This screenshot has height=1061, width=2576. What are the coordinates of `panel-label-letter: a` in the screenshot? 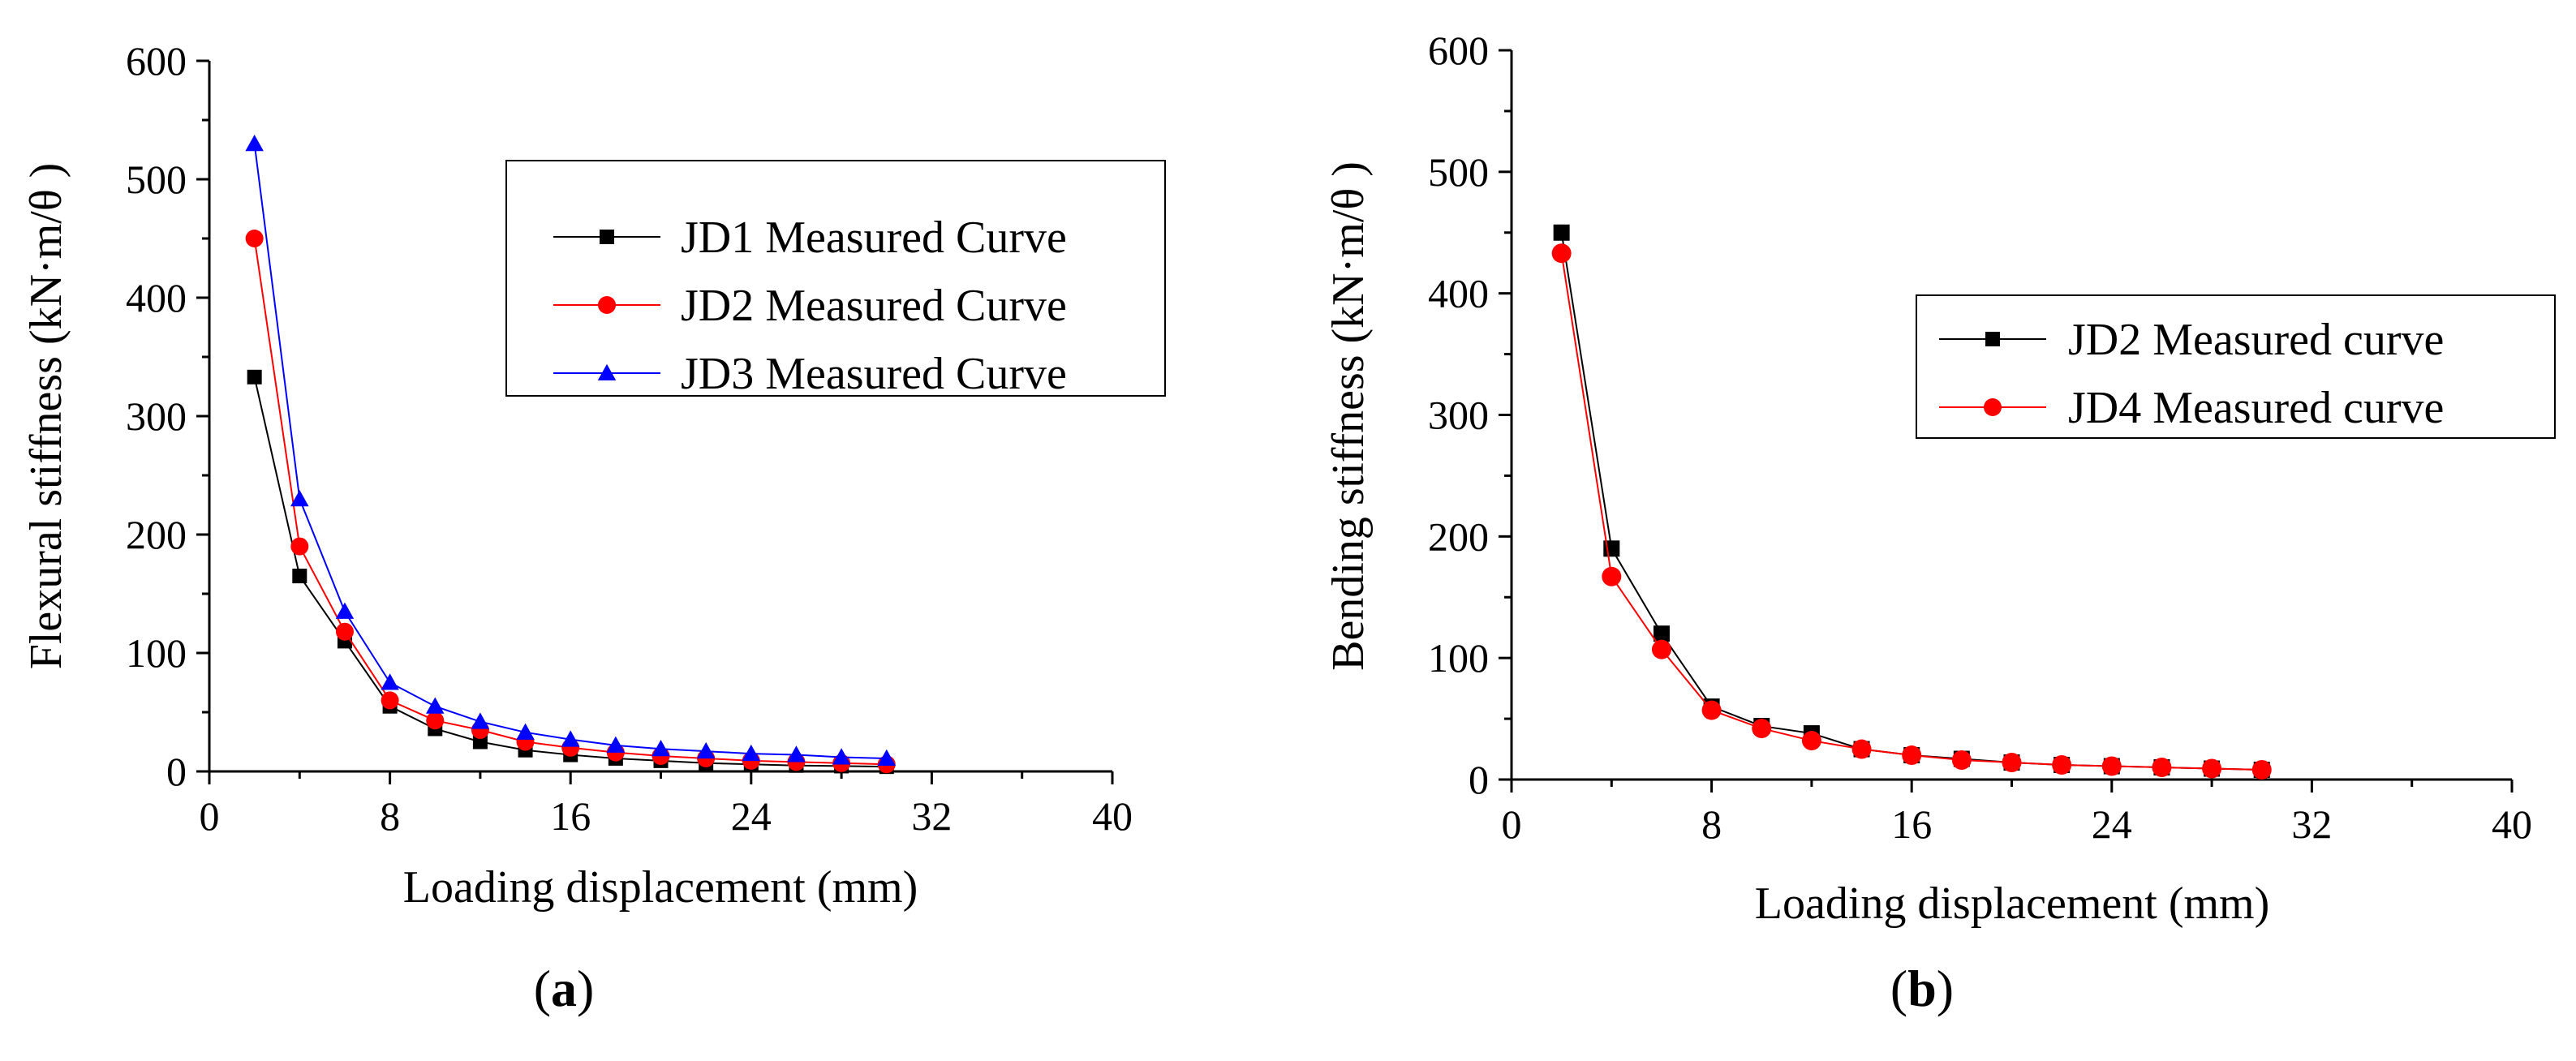 It's located at (564, 988).